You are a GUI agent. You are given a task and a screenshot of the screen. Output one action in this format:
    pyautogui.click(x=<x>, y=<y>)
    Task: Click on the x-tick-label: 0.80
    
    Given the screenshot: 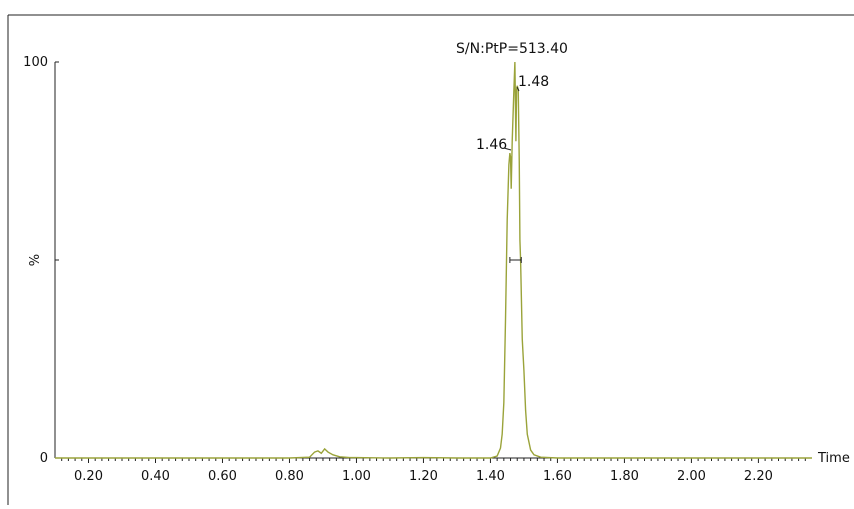 What is the action you would take?
    pyautogui.click(x=289, y=476)
    